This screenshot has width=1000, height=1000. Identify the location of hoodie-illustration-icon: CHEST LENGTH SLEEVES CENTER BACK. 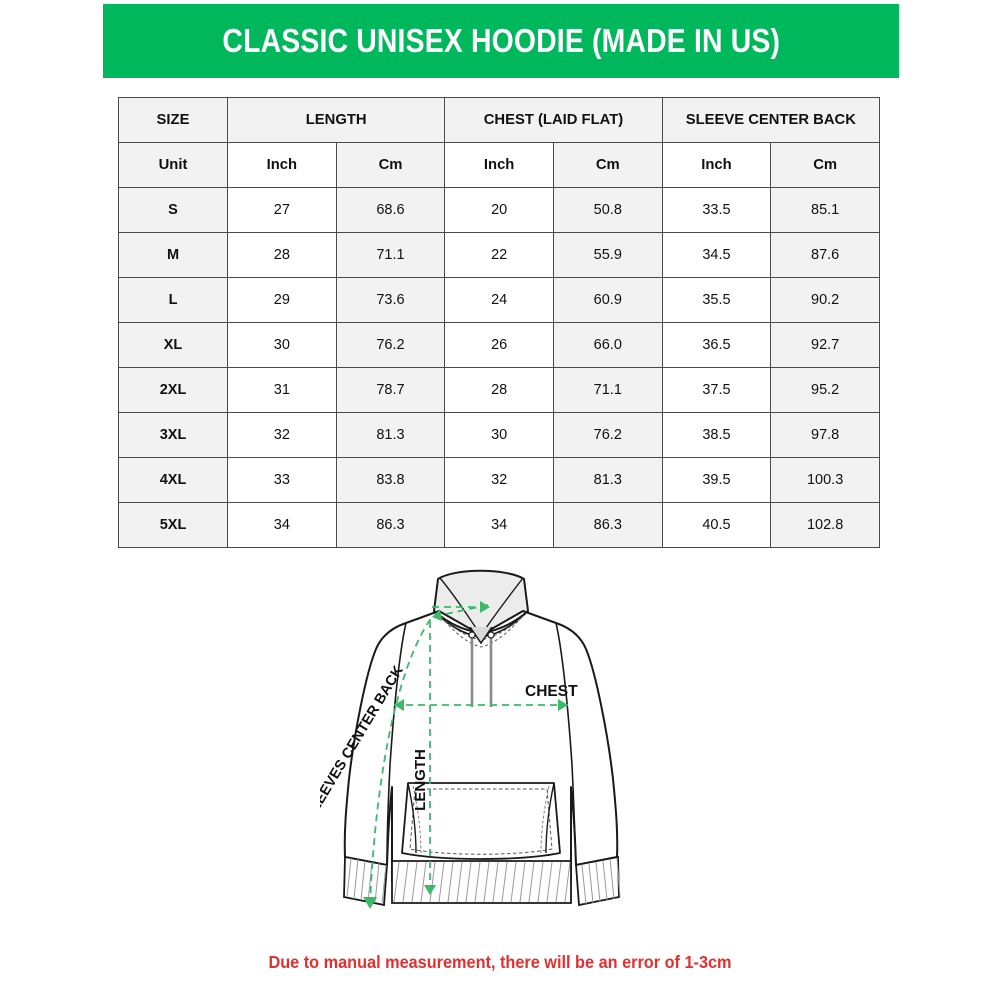
(470, 739).